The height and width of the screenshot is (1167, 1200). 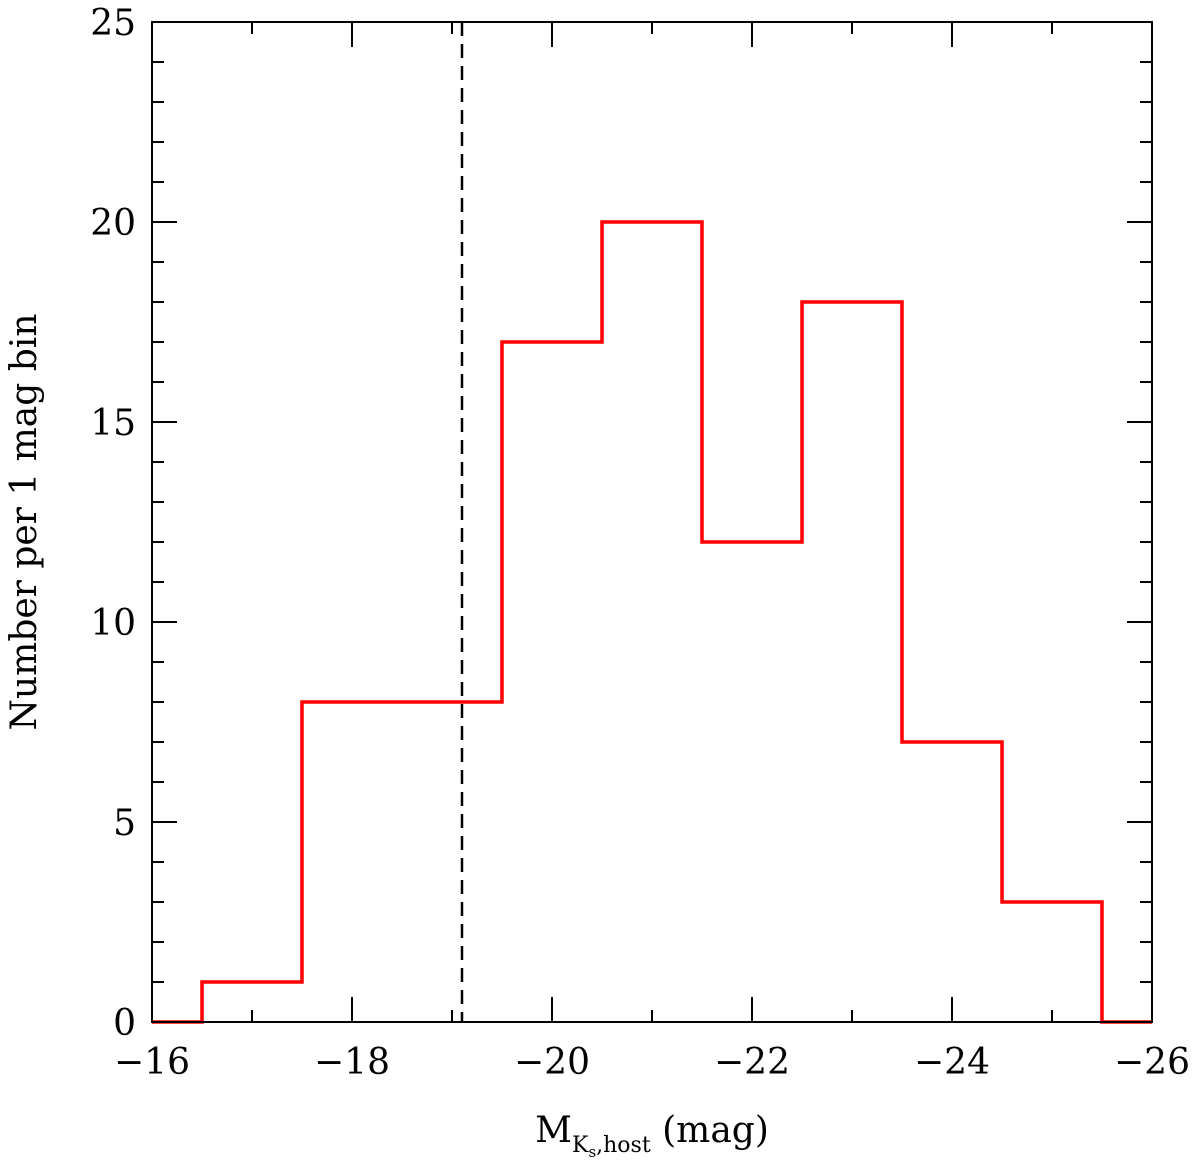 I want to click on y-tick-label: 0, so click(x=124, y=1023).